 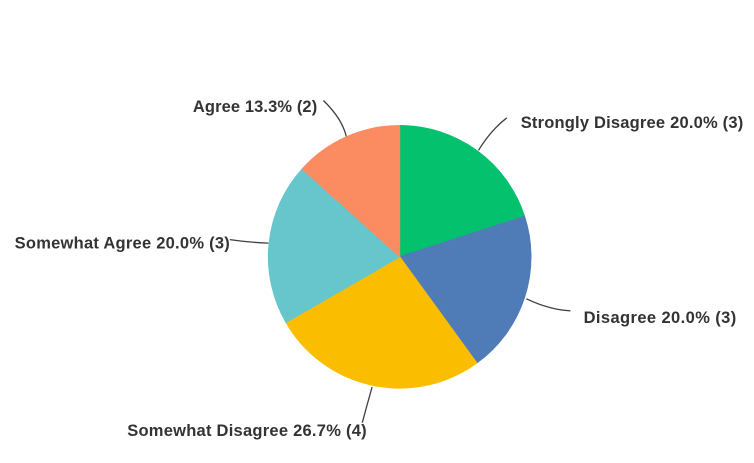 I want to click on svg-text: Agree 13.3% (2), so click(x=255, y=107).